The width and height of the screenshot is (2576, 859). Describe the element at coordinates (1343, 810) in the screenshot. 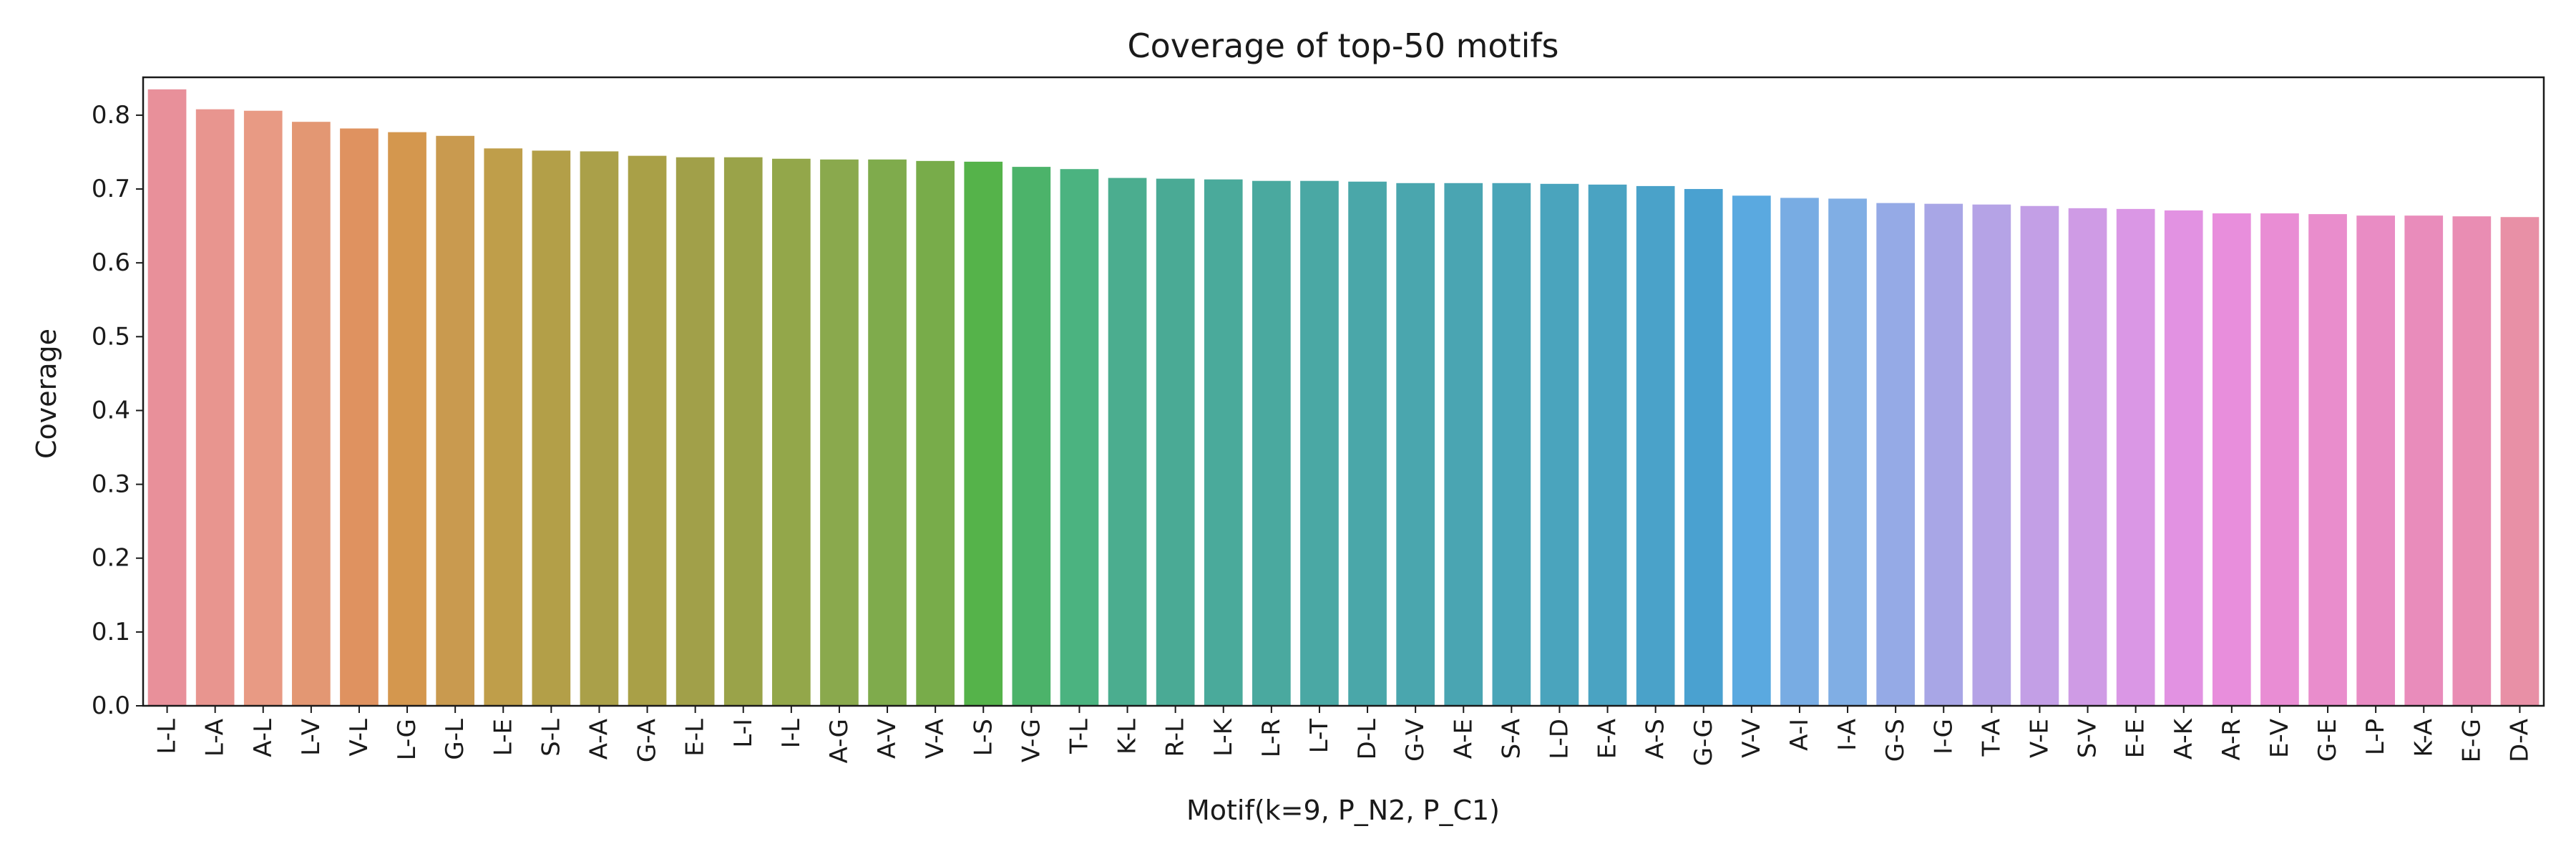

I see `x-axis-label: Motif(k=9, P_N2, P_C1)` at that location.